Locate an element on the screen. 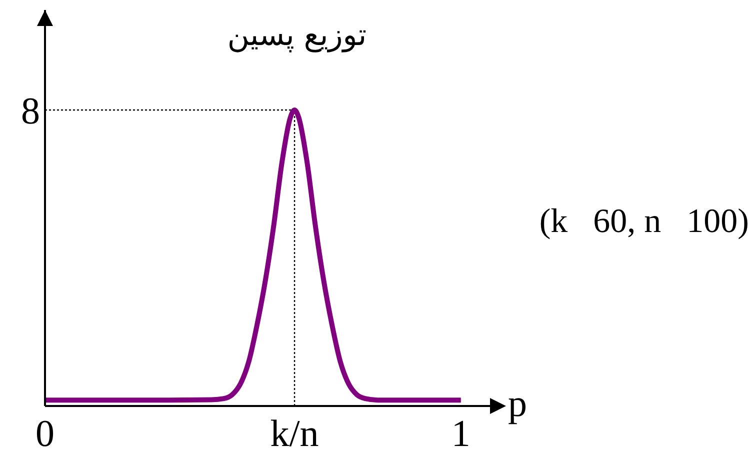 The width and height of the screenshot is (754, 473). annotation: 8 is located at coordinates (30, 111).